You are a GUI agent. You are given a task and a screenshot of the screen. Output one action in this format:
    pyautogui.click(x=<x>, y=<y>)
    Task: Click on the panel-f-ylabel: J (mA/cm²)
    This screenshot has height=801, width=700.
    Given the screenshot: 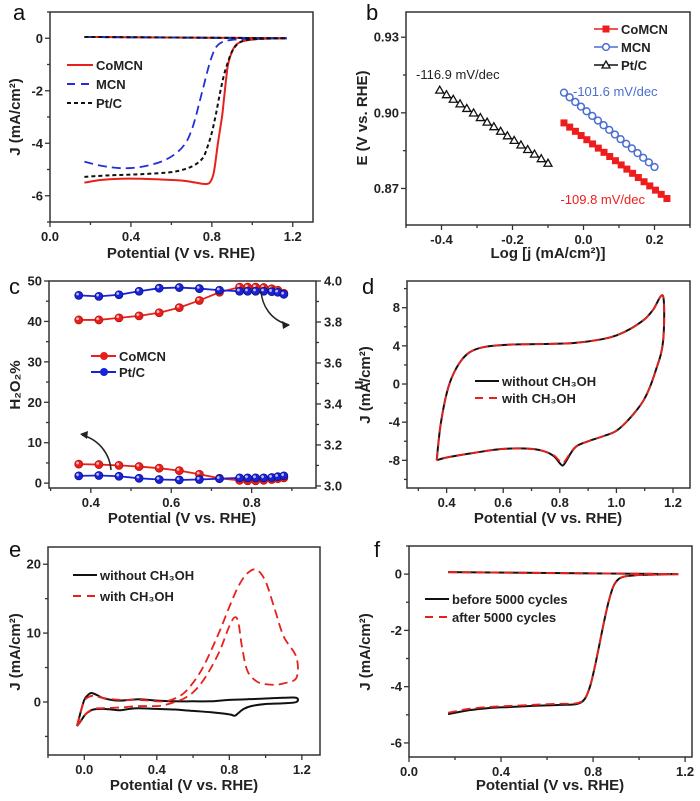 What is the action you would take?
    pyautogui.click(x=365, y=652)
    